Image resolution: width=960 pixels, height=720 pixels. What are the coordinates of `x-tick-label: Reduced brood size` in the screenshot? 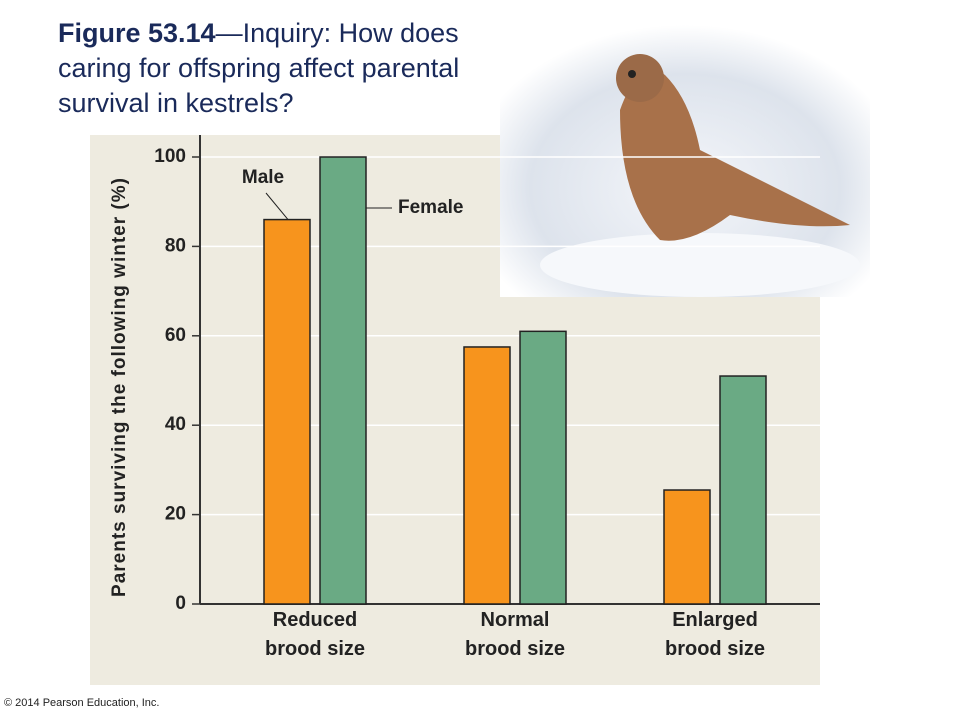 It's located at (314, 634).